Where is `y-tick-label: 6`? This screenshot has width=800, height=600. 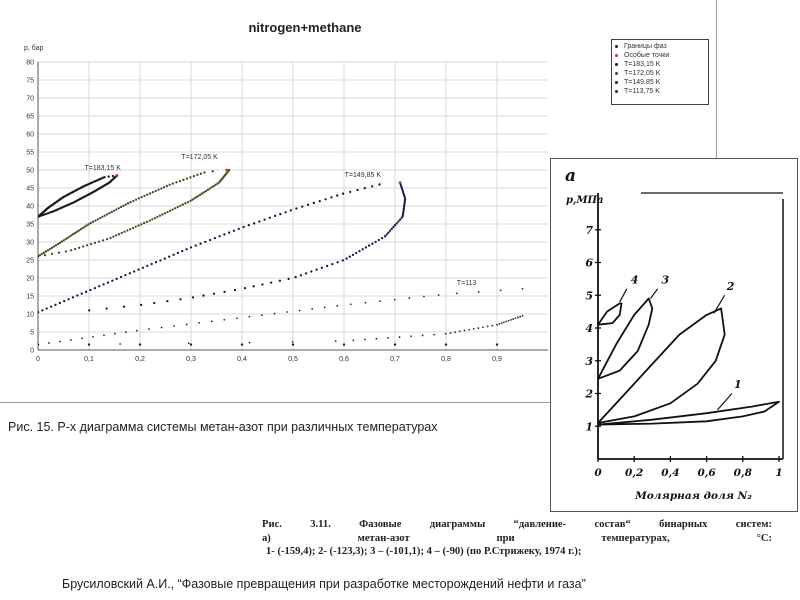 y-tick-label: 6 is located at coordinates (589, 263).